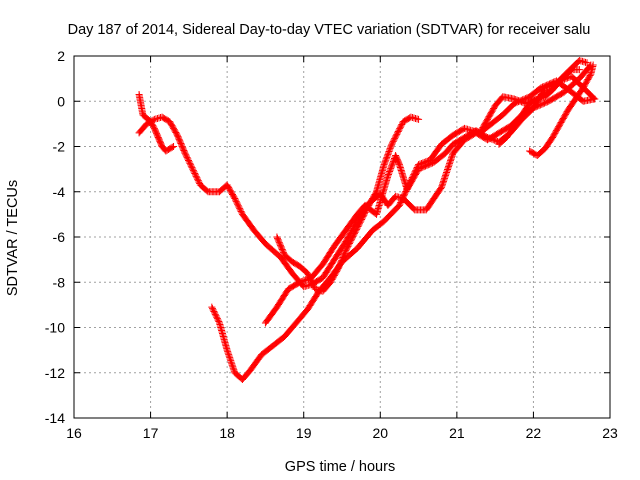 The image size is (640, 480). What do you see at coordinates (610, 433) in the screenshot?
I see `x-tick-label: 23` at bounding box center [610, 433].